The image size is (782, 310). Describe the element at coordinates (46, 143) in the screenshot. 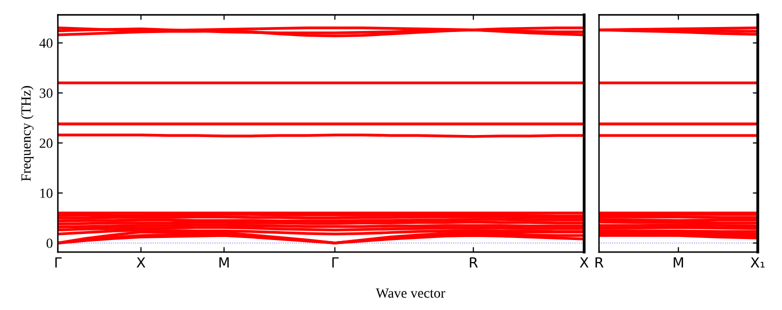

I see `y-tick-label: 20` at that location.